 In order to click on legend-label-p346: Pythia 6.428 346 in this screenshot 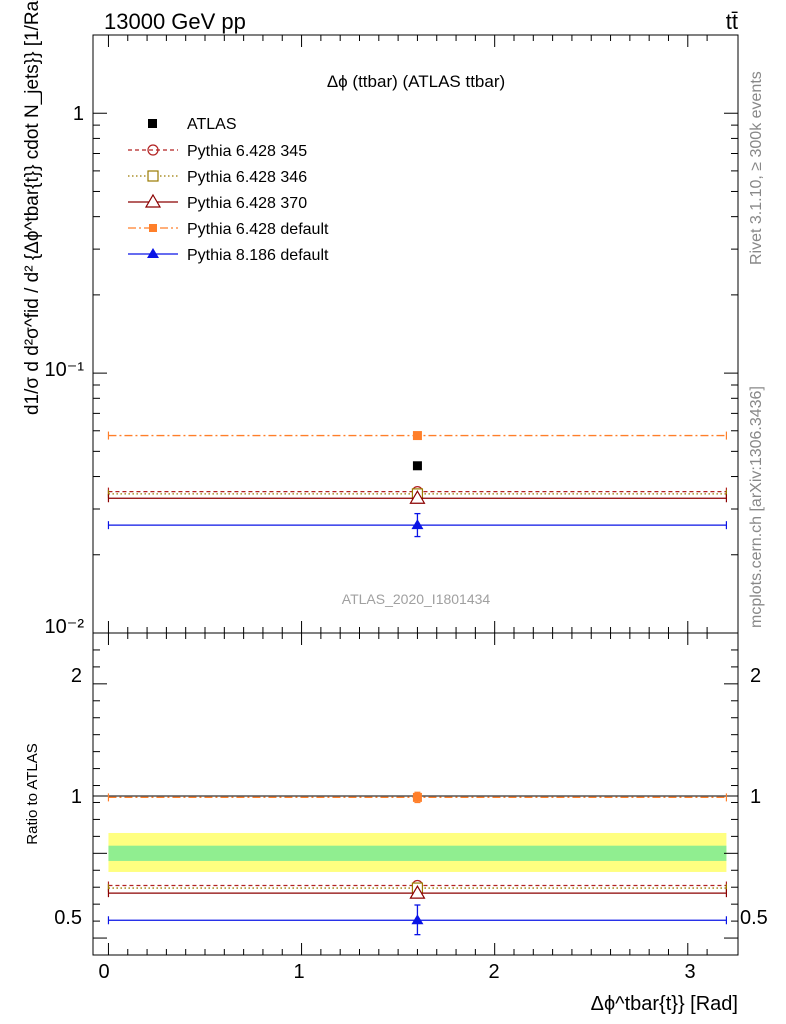, I will do `click(247, 177)`.